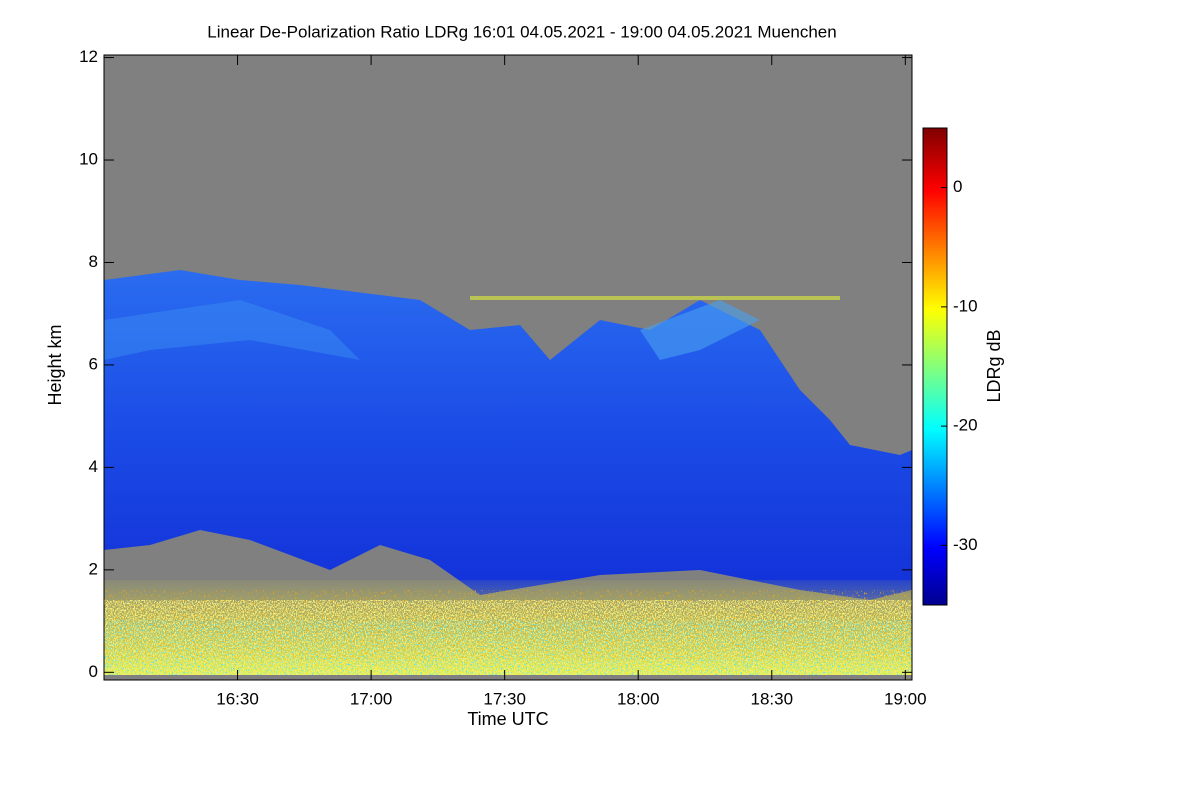 Image resolution: width=1200 pixels, height=800 pixels. Describe the element at coordinates (237, 698) in the screenshot. I see `x-tick-label: 16:30` at that location.